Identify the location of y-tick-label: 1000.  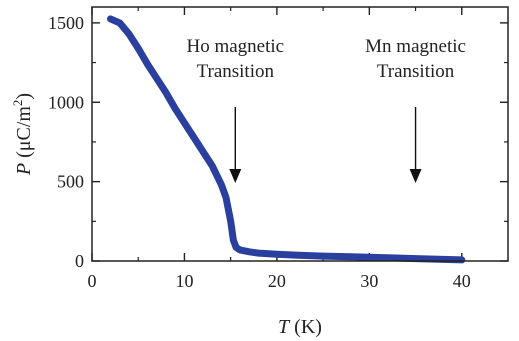
(66, 102).